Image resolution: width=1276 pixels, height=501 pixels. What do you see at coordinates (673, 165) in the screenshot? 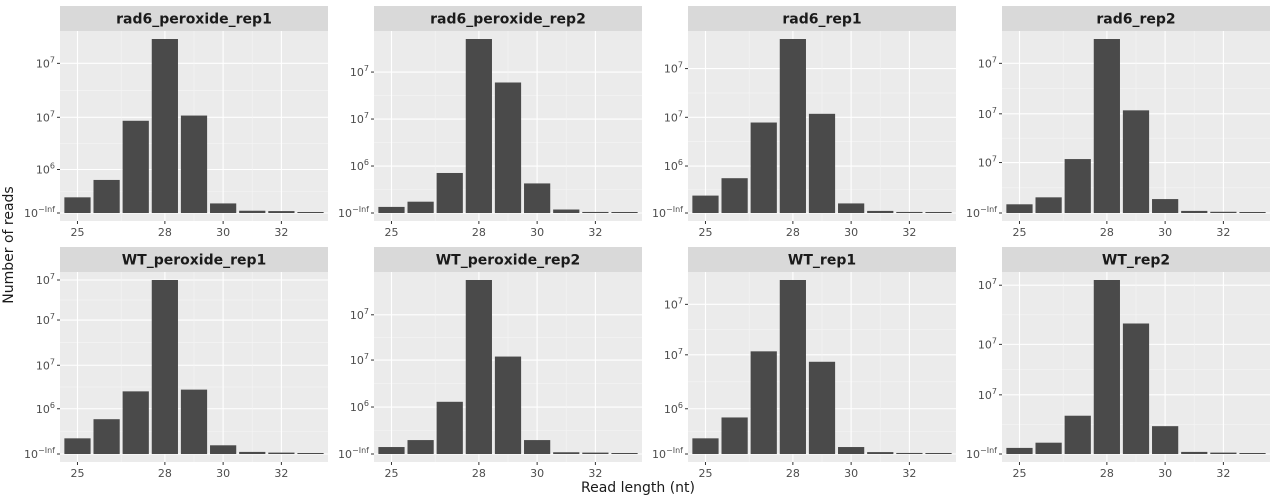
I see `y-tick-label: 10⁶` at bounding box center [673, 165].